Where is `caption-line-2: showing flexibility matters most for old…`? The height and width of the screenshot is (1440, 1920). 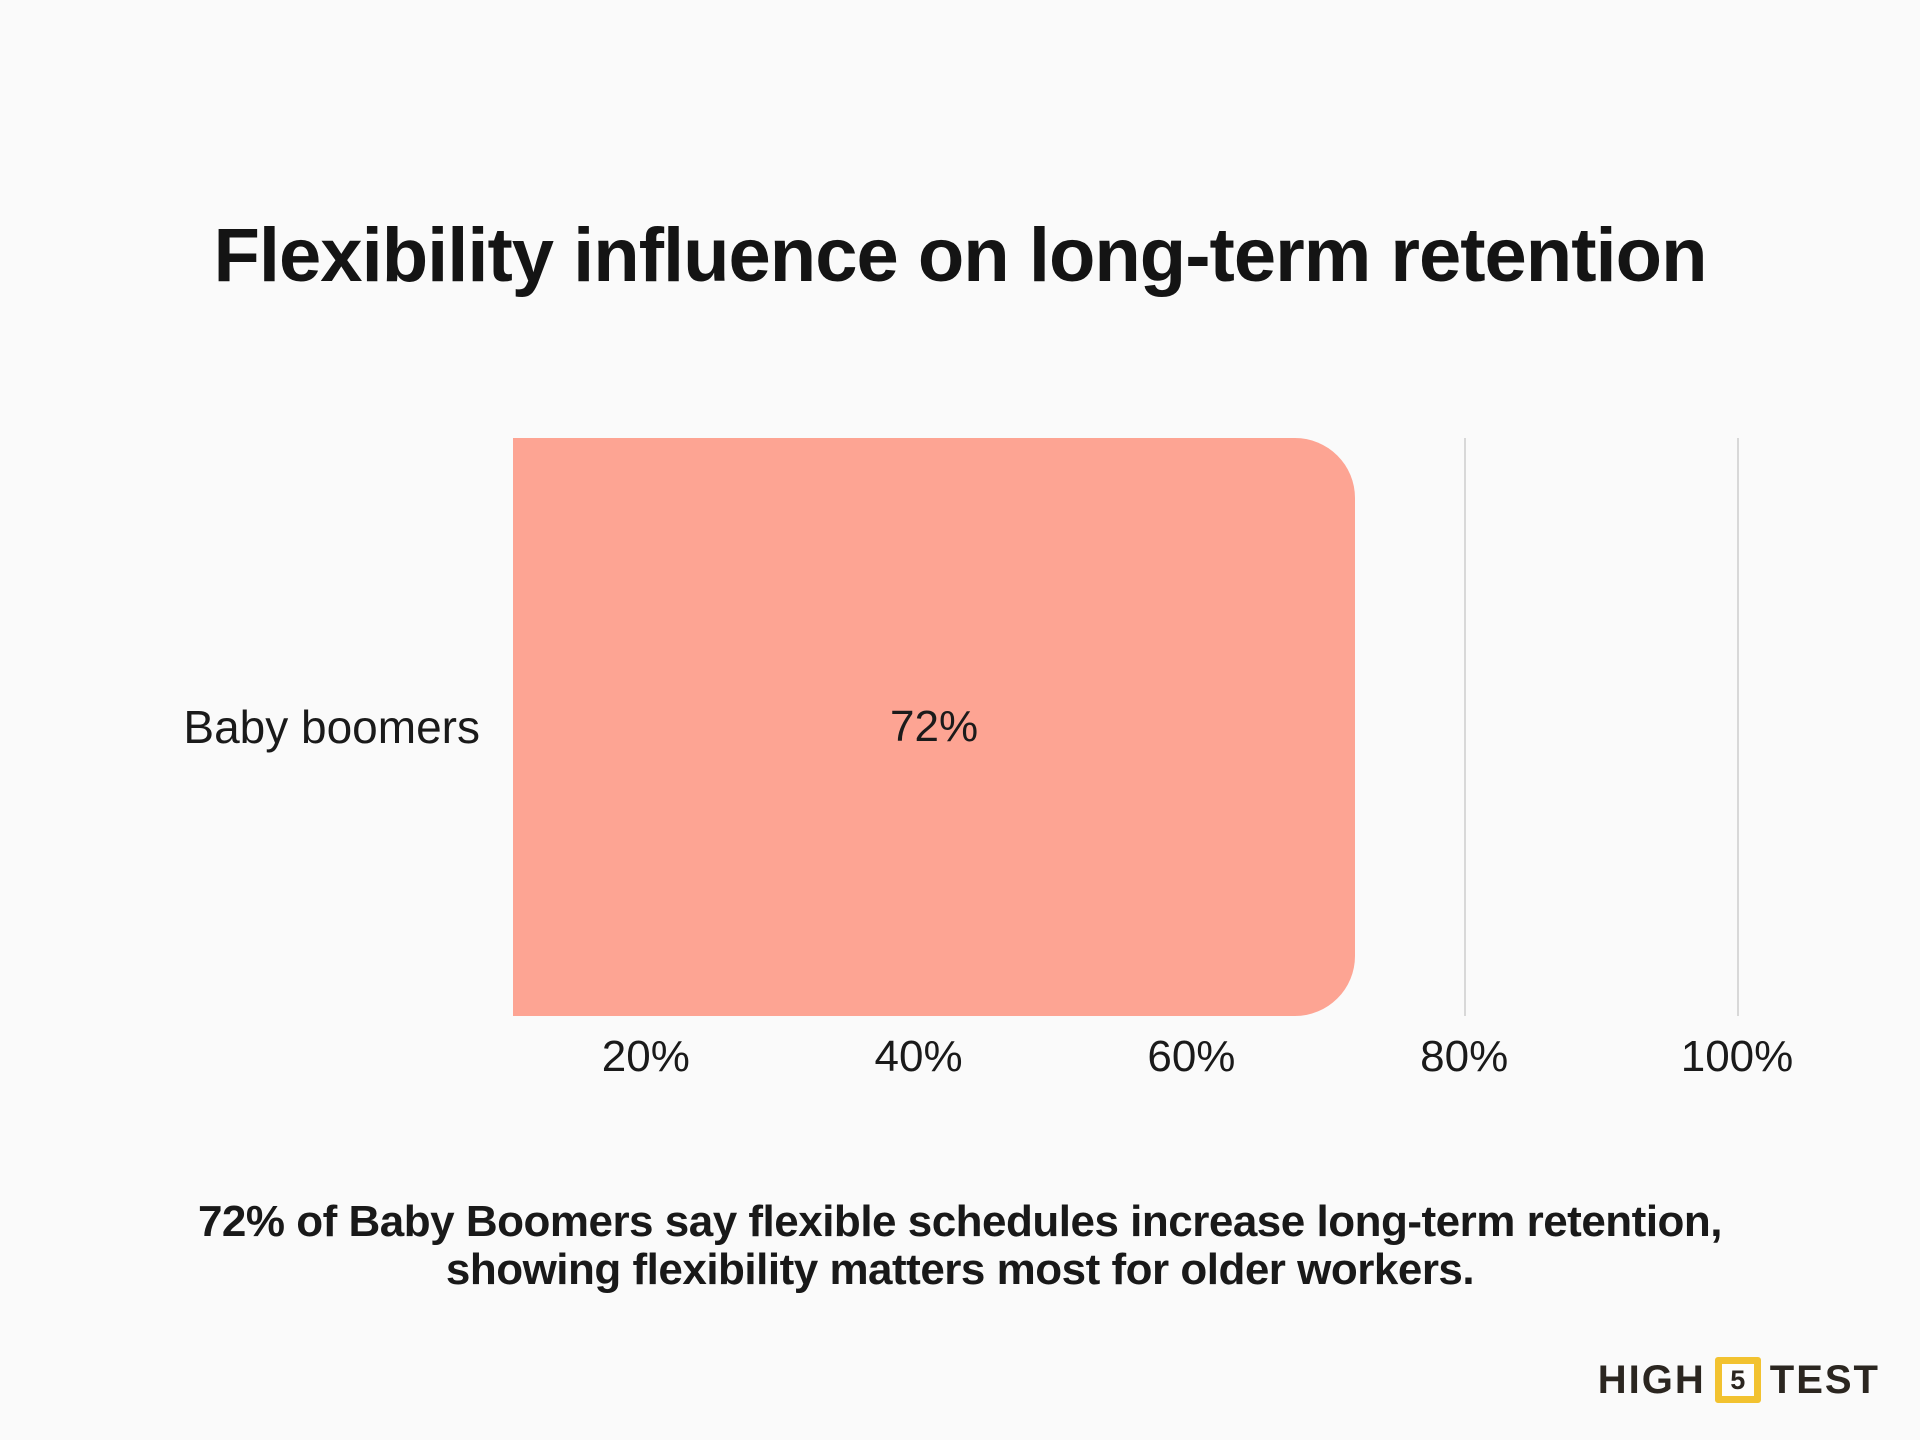
caption-line-2: showing flexibility matters most for old… is located at coordinates (960, 1269).